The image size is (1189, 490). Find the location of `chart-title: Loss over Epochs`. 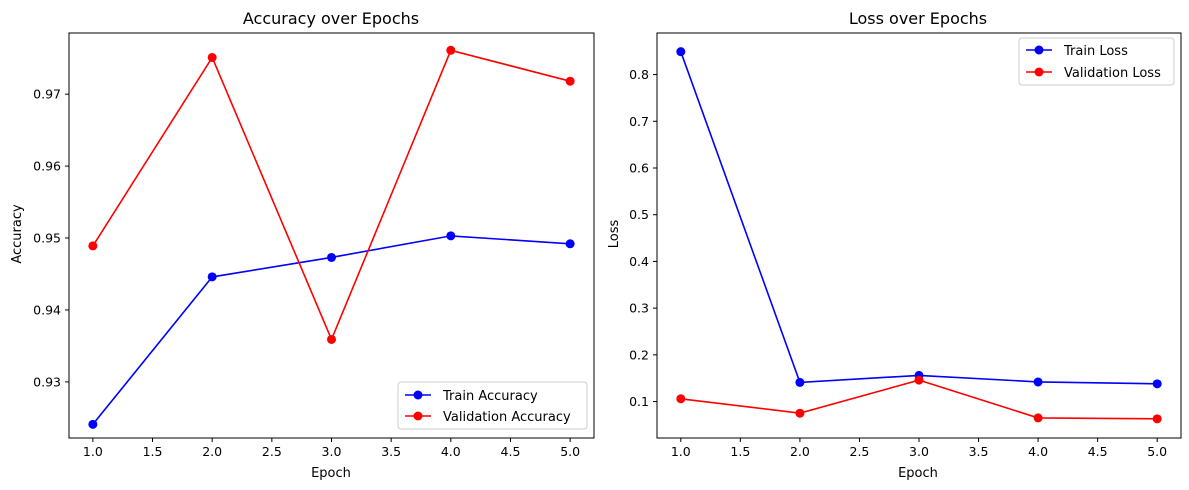

chart-title: Loss over Epochs is located at coordinates (918, 18).